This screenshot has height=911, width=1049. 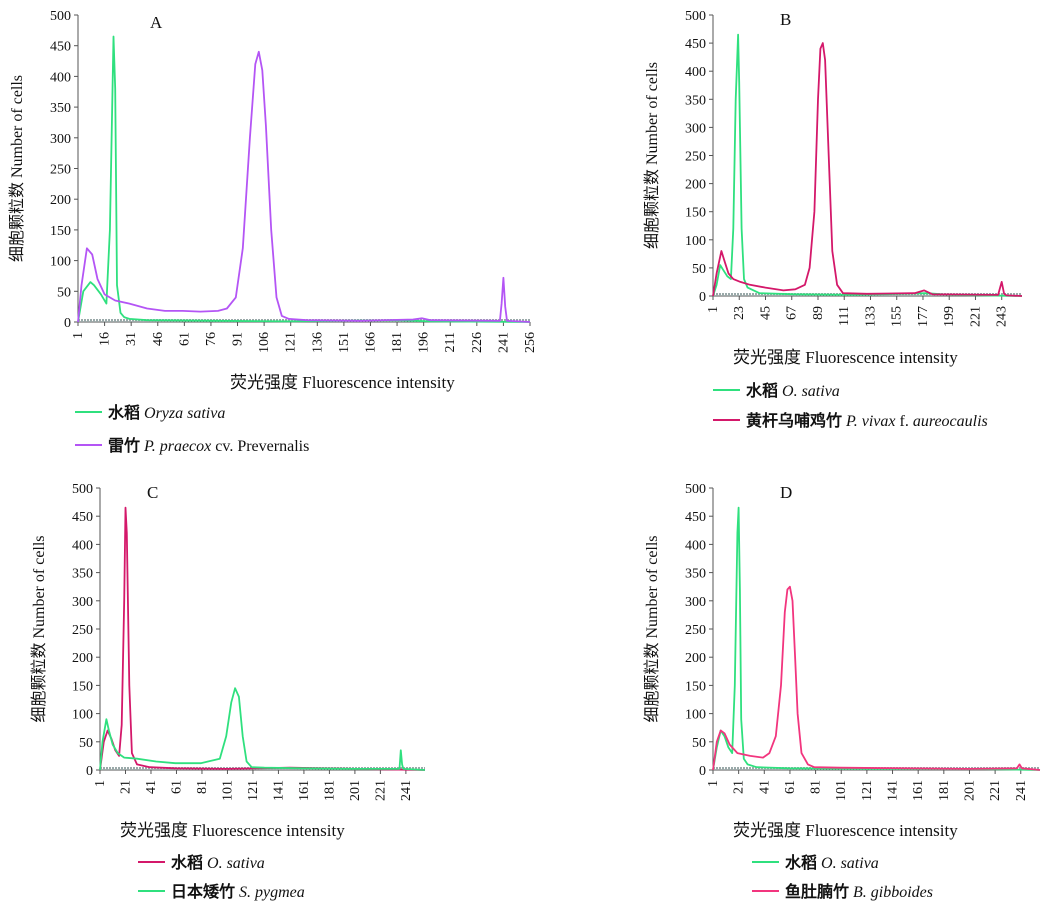 I want to click on panel-letter: A, so click(x=156, y=22).